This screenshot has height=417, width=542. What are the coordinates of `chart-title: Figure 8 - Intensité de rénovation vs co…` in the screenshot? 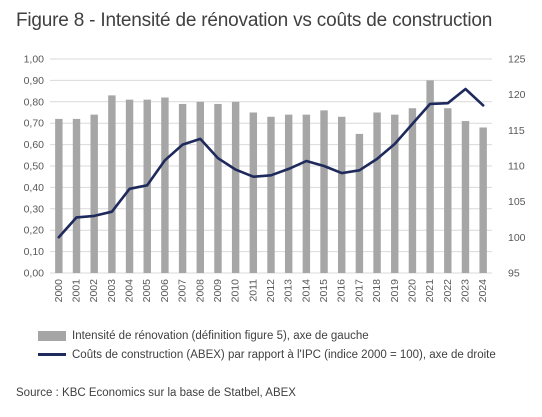 It's located at (254, 20).